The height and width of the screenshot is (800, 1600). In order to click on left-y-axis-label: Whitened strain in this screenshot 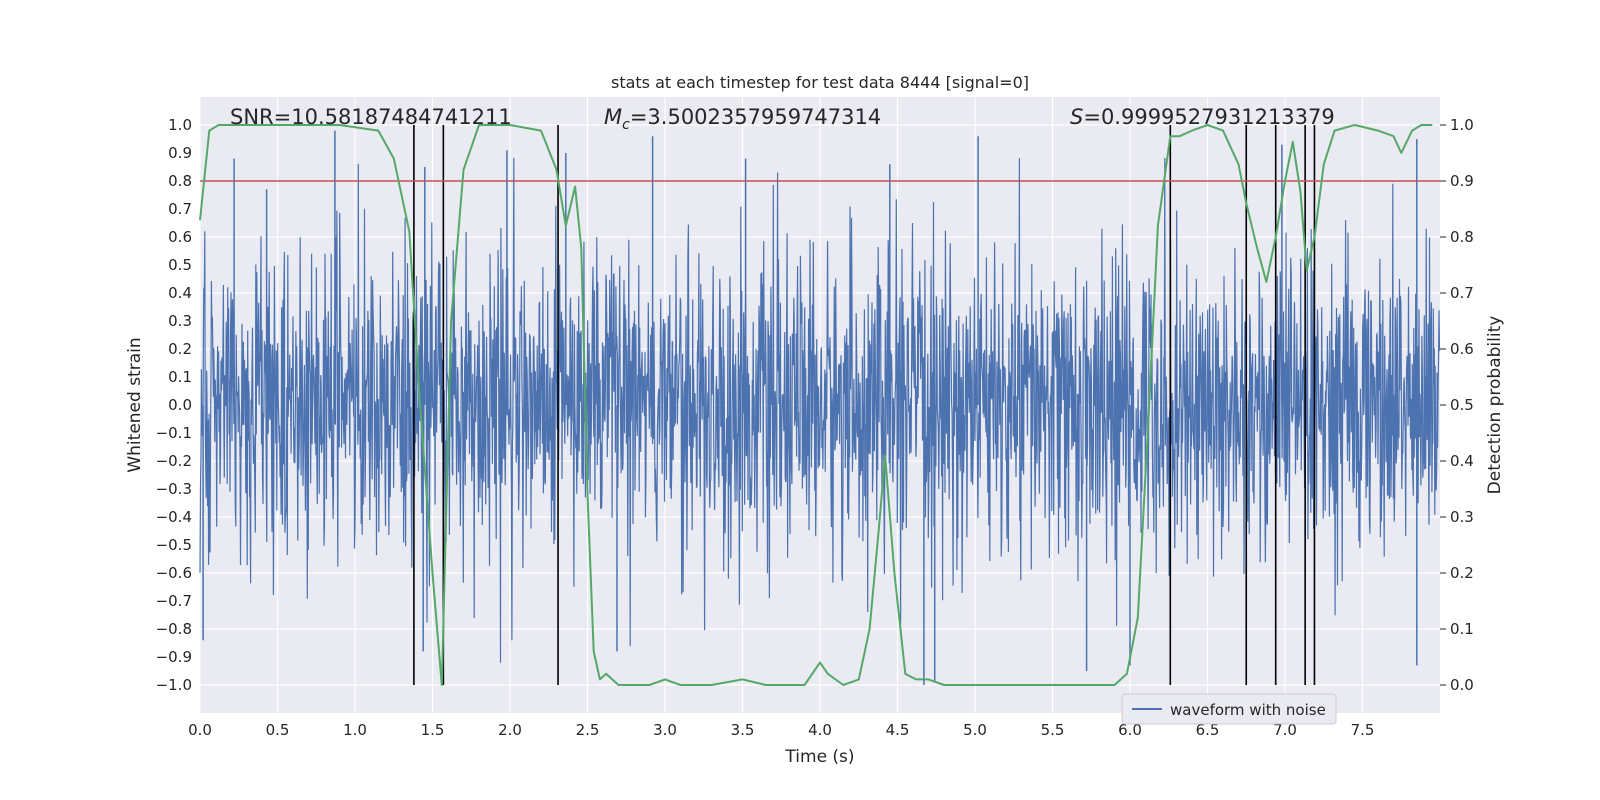, I will do `click(135, 404)`.